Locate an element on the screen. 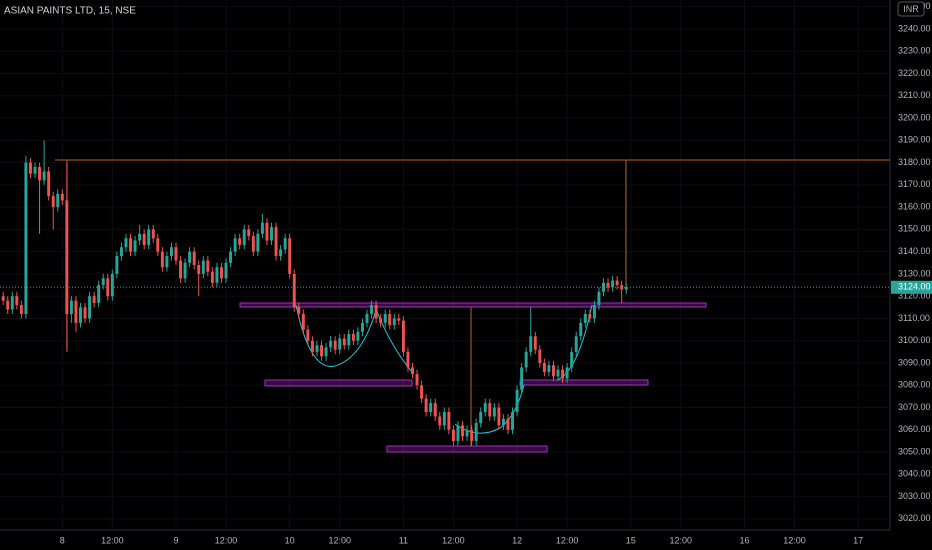 Image resolution: width=932 pixels, height=550 pixels. y-tick-label: 3140.00 is located at coordinates (914, 251).